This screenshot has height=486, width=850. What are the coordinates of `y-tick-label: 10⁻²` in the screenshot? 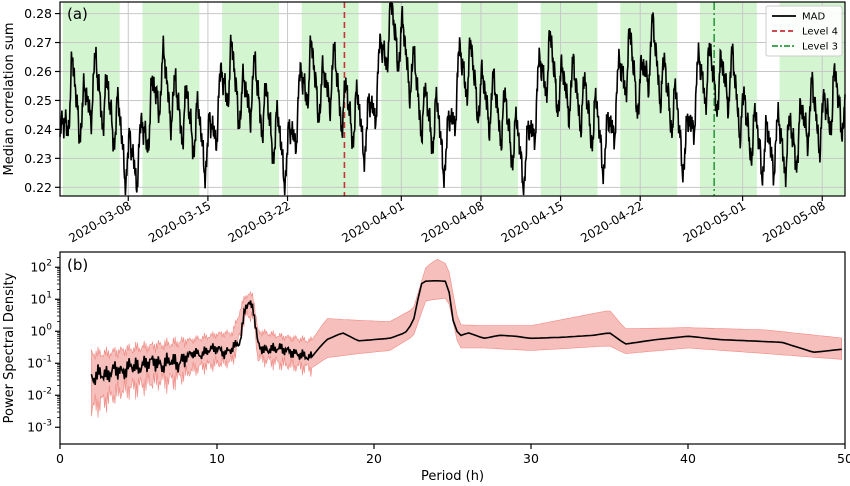 It's located at (39, 394).